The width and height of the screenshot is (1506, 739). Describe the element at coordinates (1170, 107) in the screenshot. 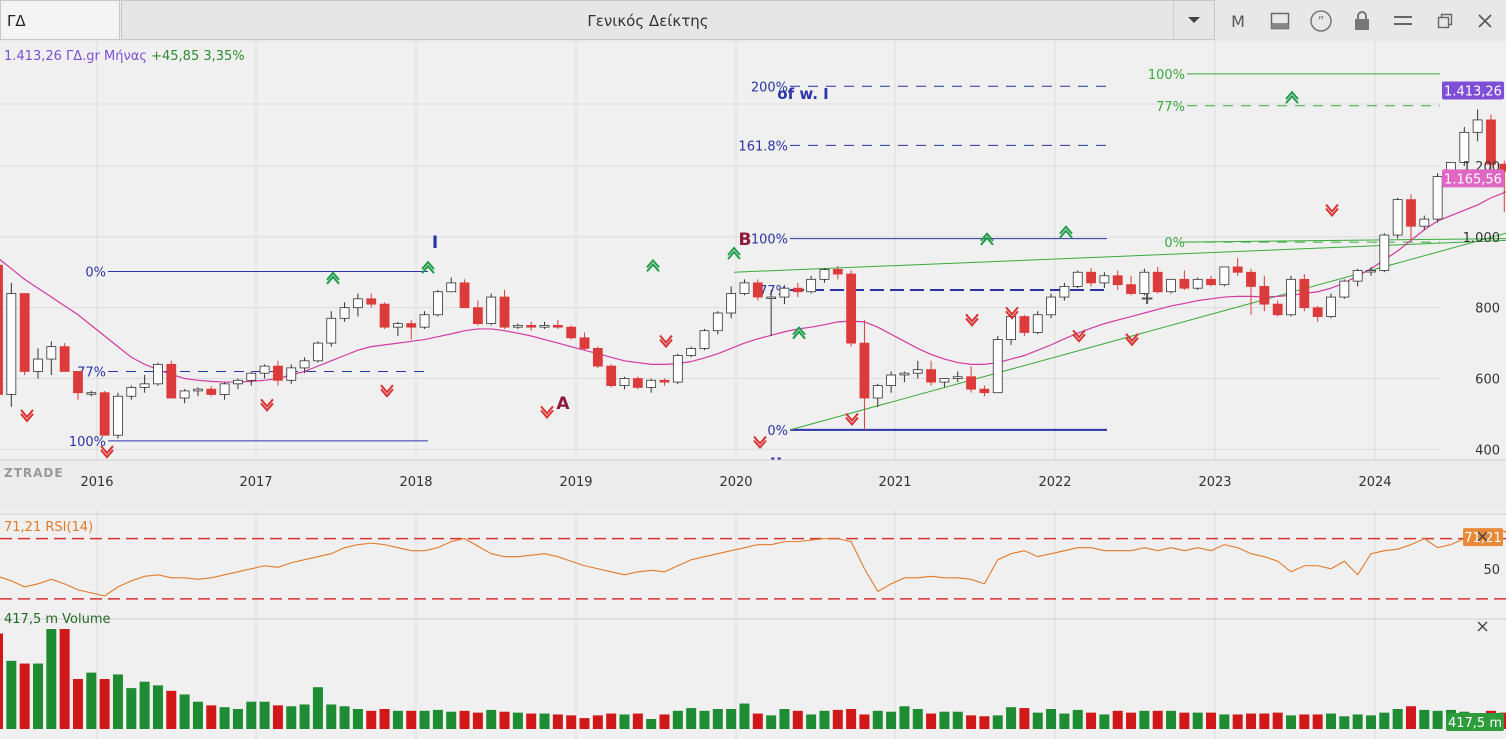

I see `fib-label: 77%` at that location.